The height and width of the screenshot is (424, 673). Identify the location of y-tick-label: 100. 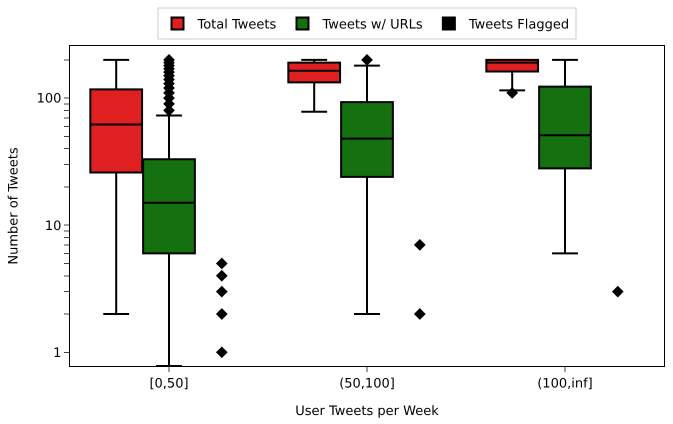
(49, 99).